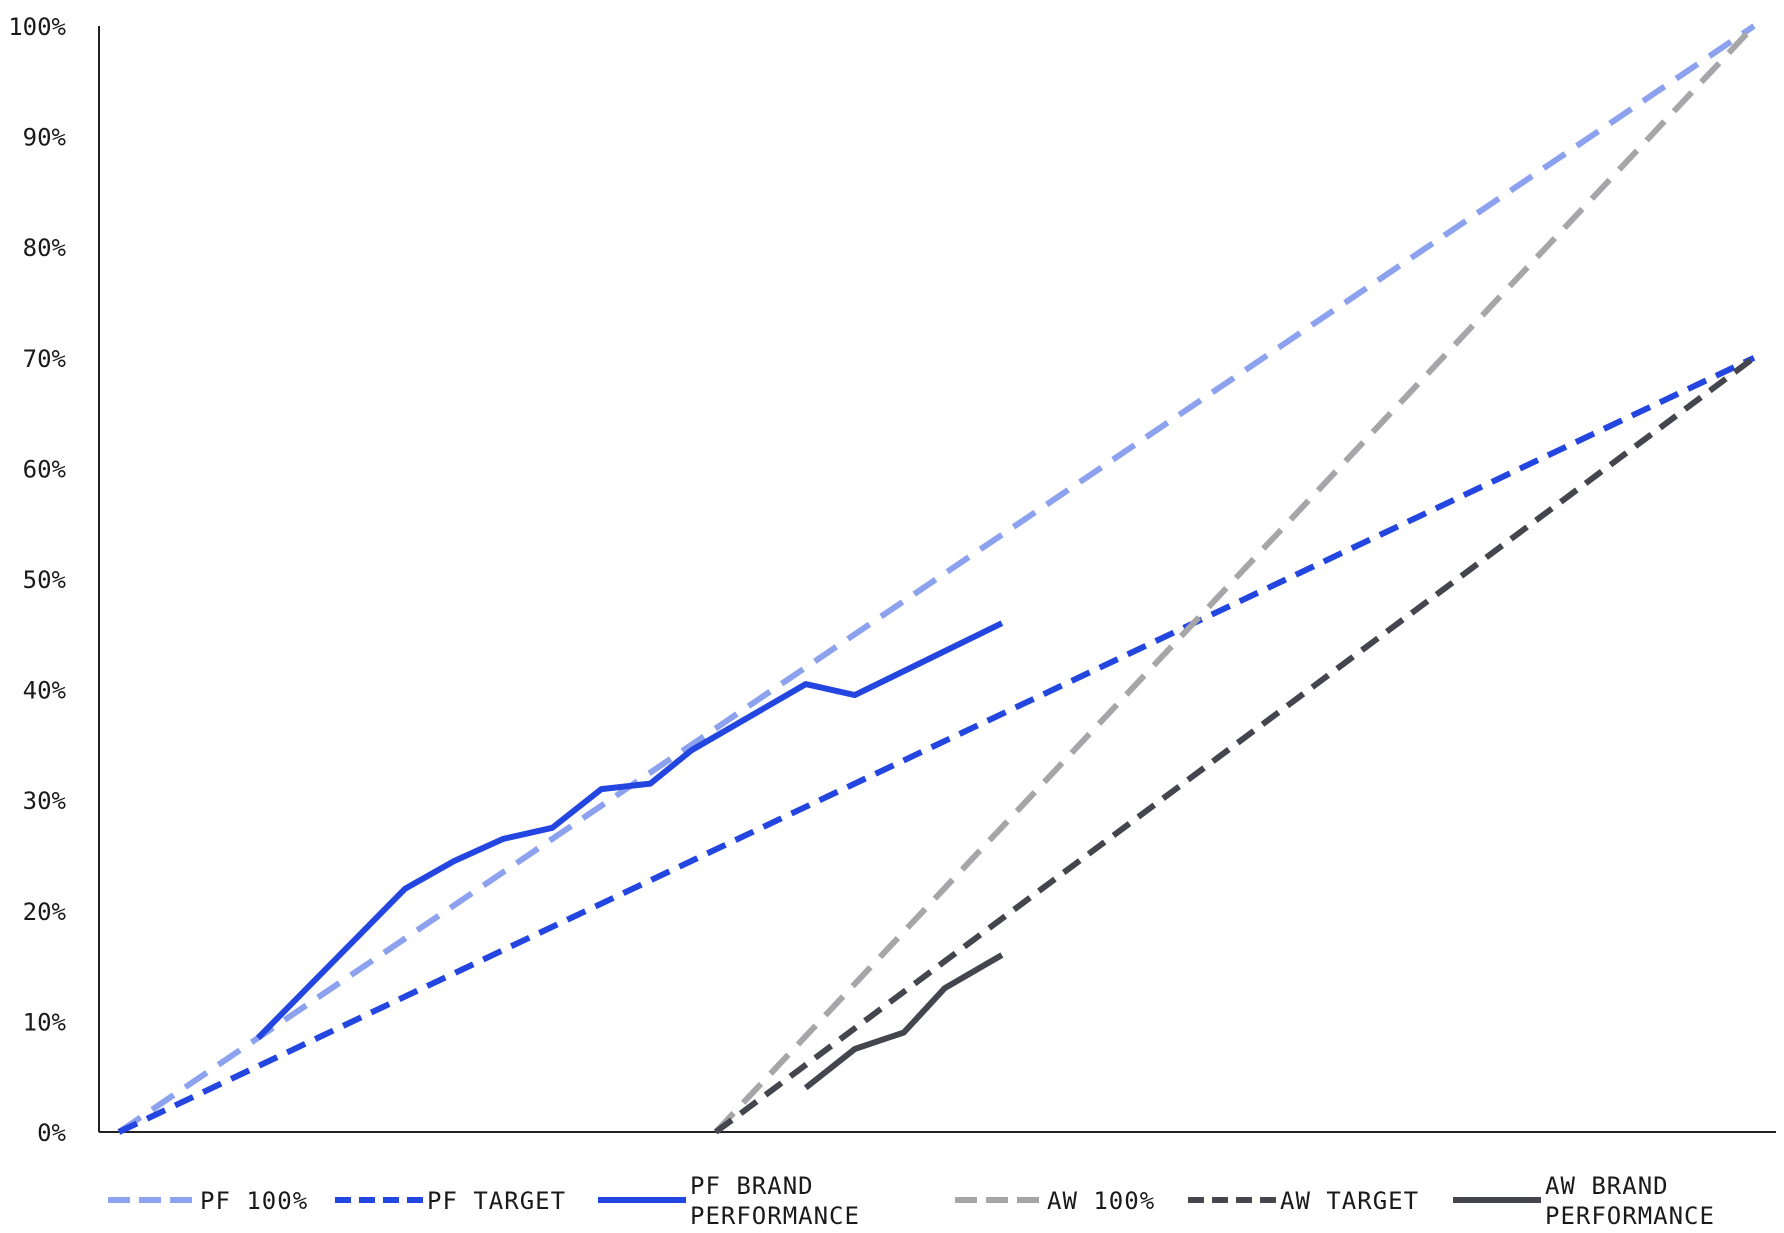 Image resolution: width=1784 pixels, height=1233 pixels. What do you see at coordinates (1630, 1215) in the screenshot?
I see `legend-label-aw-brand: PERFORMANCE` at bounding box center [1630, 1215].